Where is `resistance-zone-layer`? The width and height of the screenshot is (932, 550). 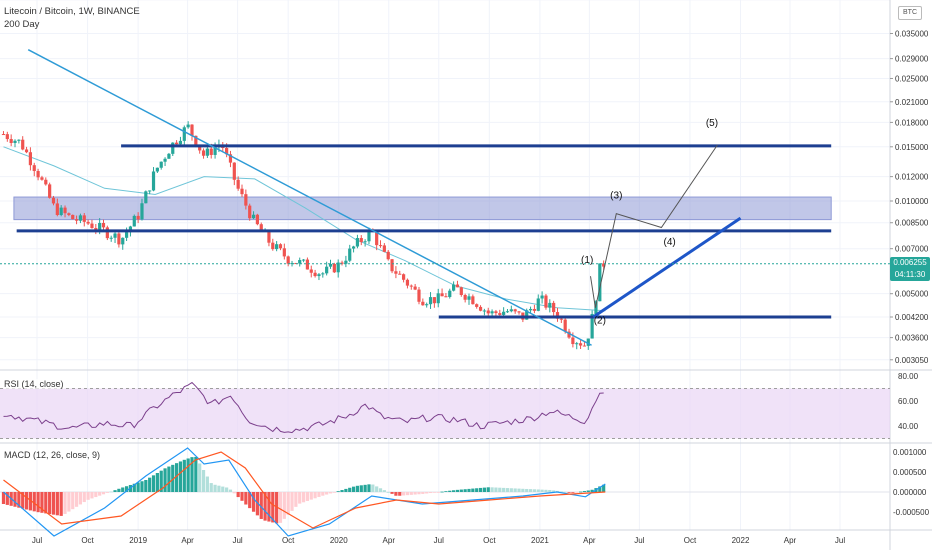 resistance-zone-layer is located at coordinates (422, 208).